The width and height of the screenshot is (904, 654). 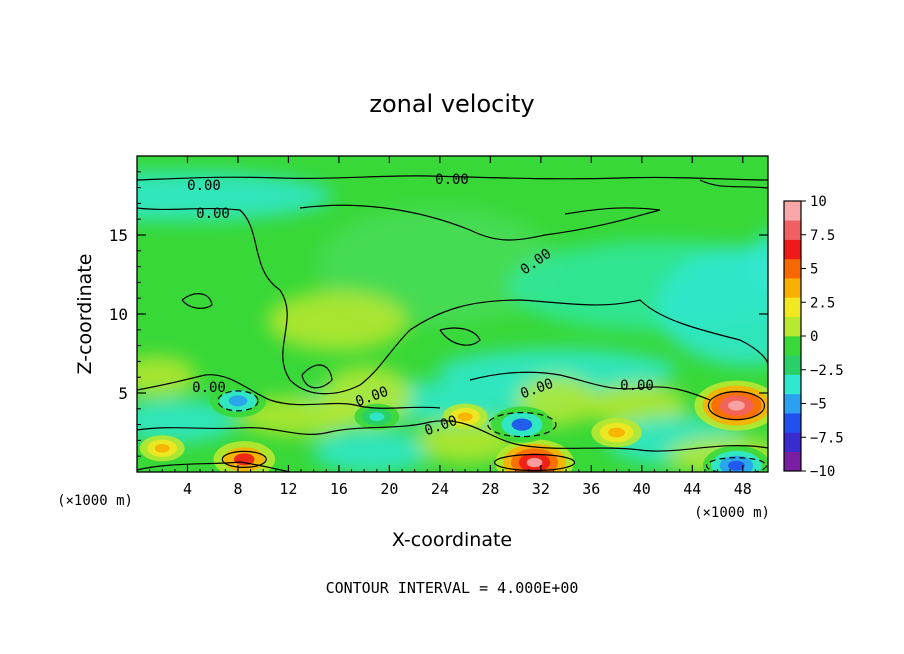 I want to click on colorbar-label: −2.5, so click(x=827, y=371).